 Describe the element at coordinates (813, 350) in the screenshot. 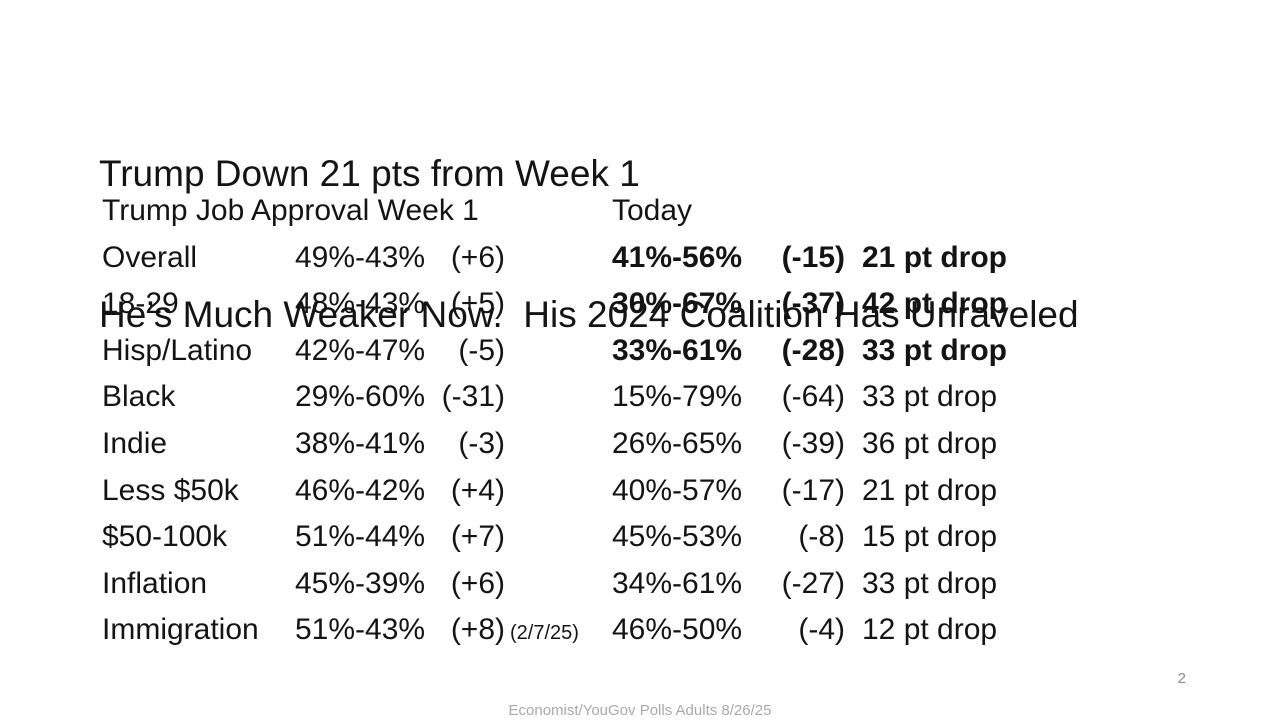

I see `today-margin: (-28)` at that location.